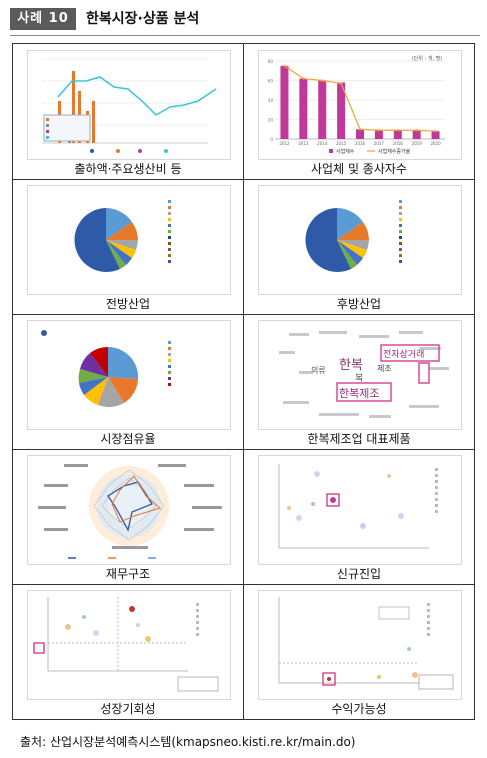  What do you see at coordinates (360, 645) in the screenshot?
I see `profitability-bubble-thumbnail` at bounding box center [360, 645].